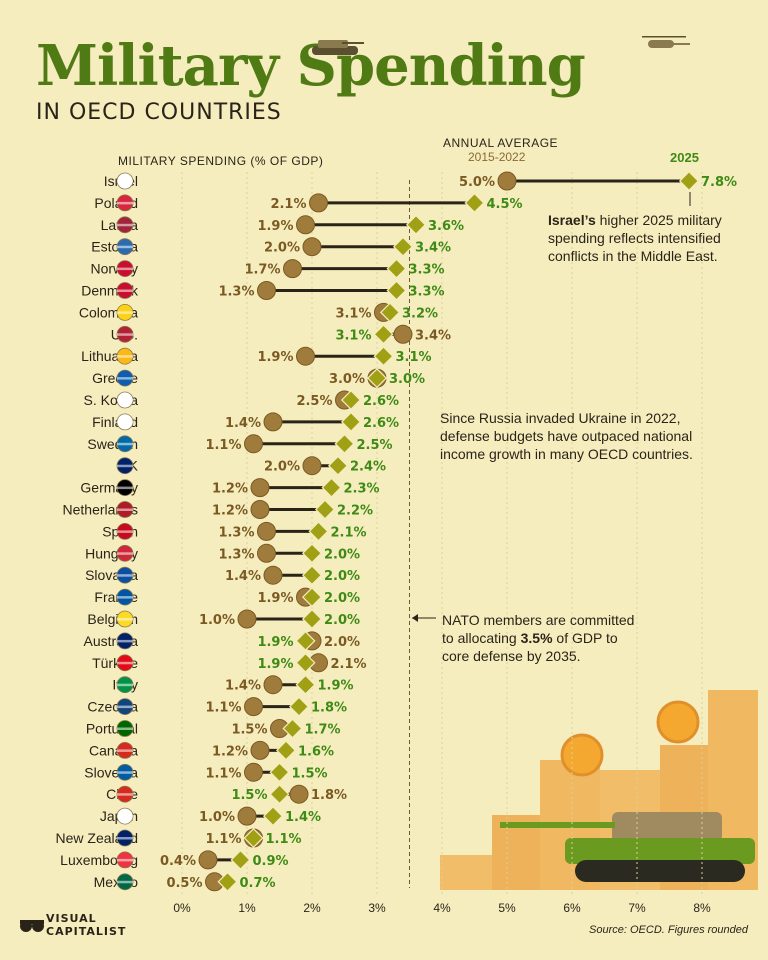  Describe the element at coordinates (353, 335) in the screenshot. I see `value-2025-label: 3.1%` at that location.